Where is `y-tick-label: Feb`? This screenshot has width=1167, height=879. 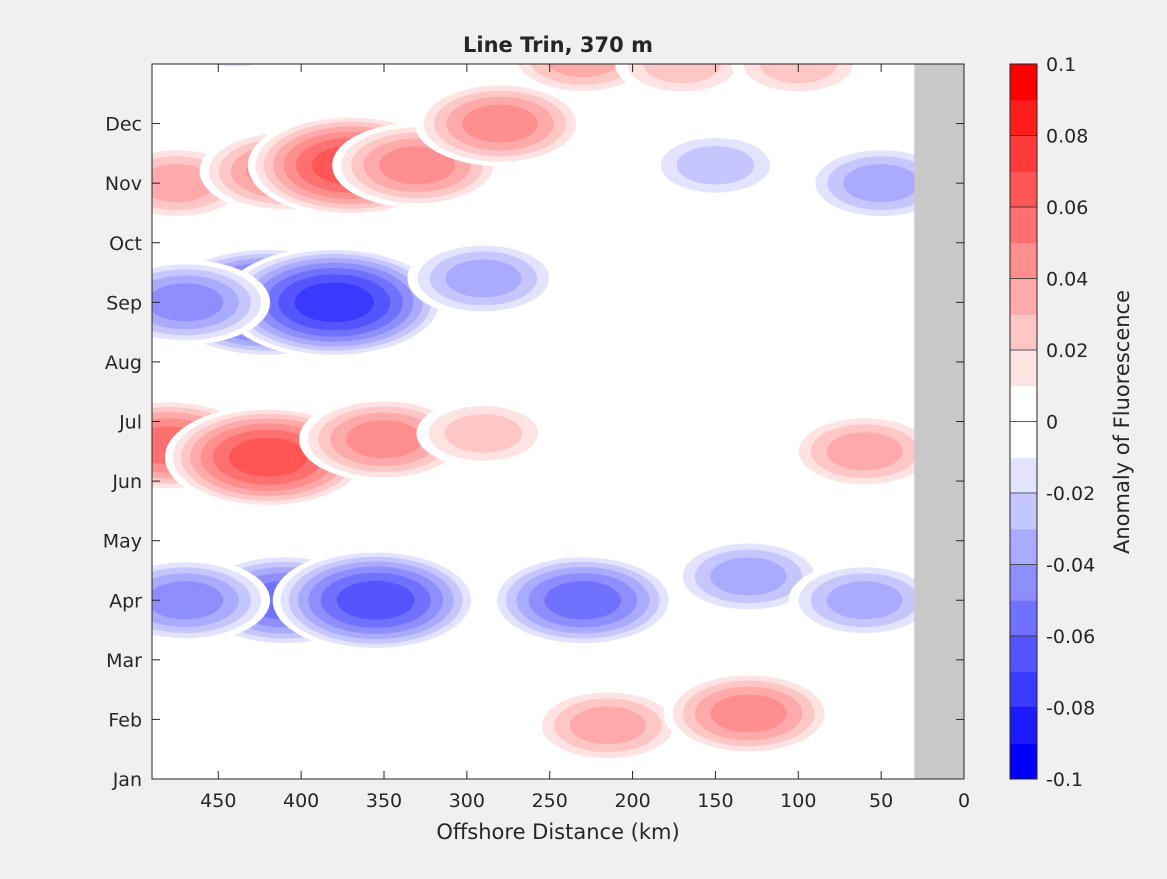
y-tick-label: Feb is located at coordinates (125, 720).